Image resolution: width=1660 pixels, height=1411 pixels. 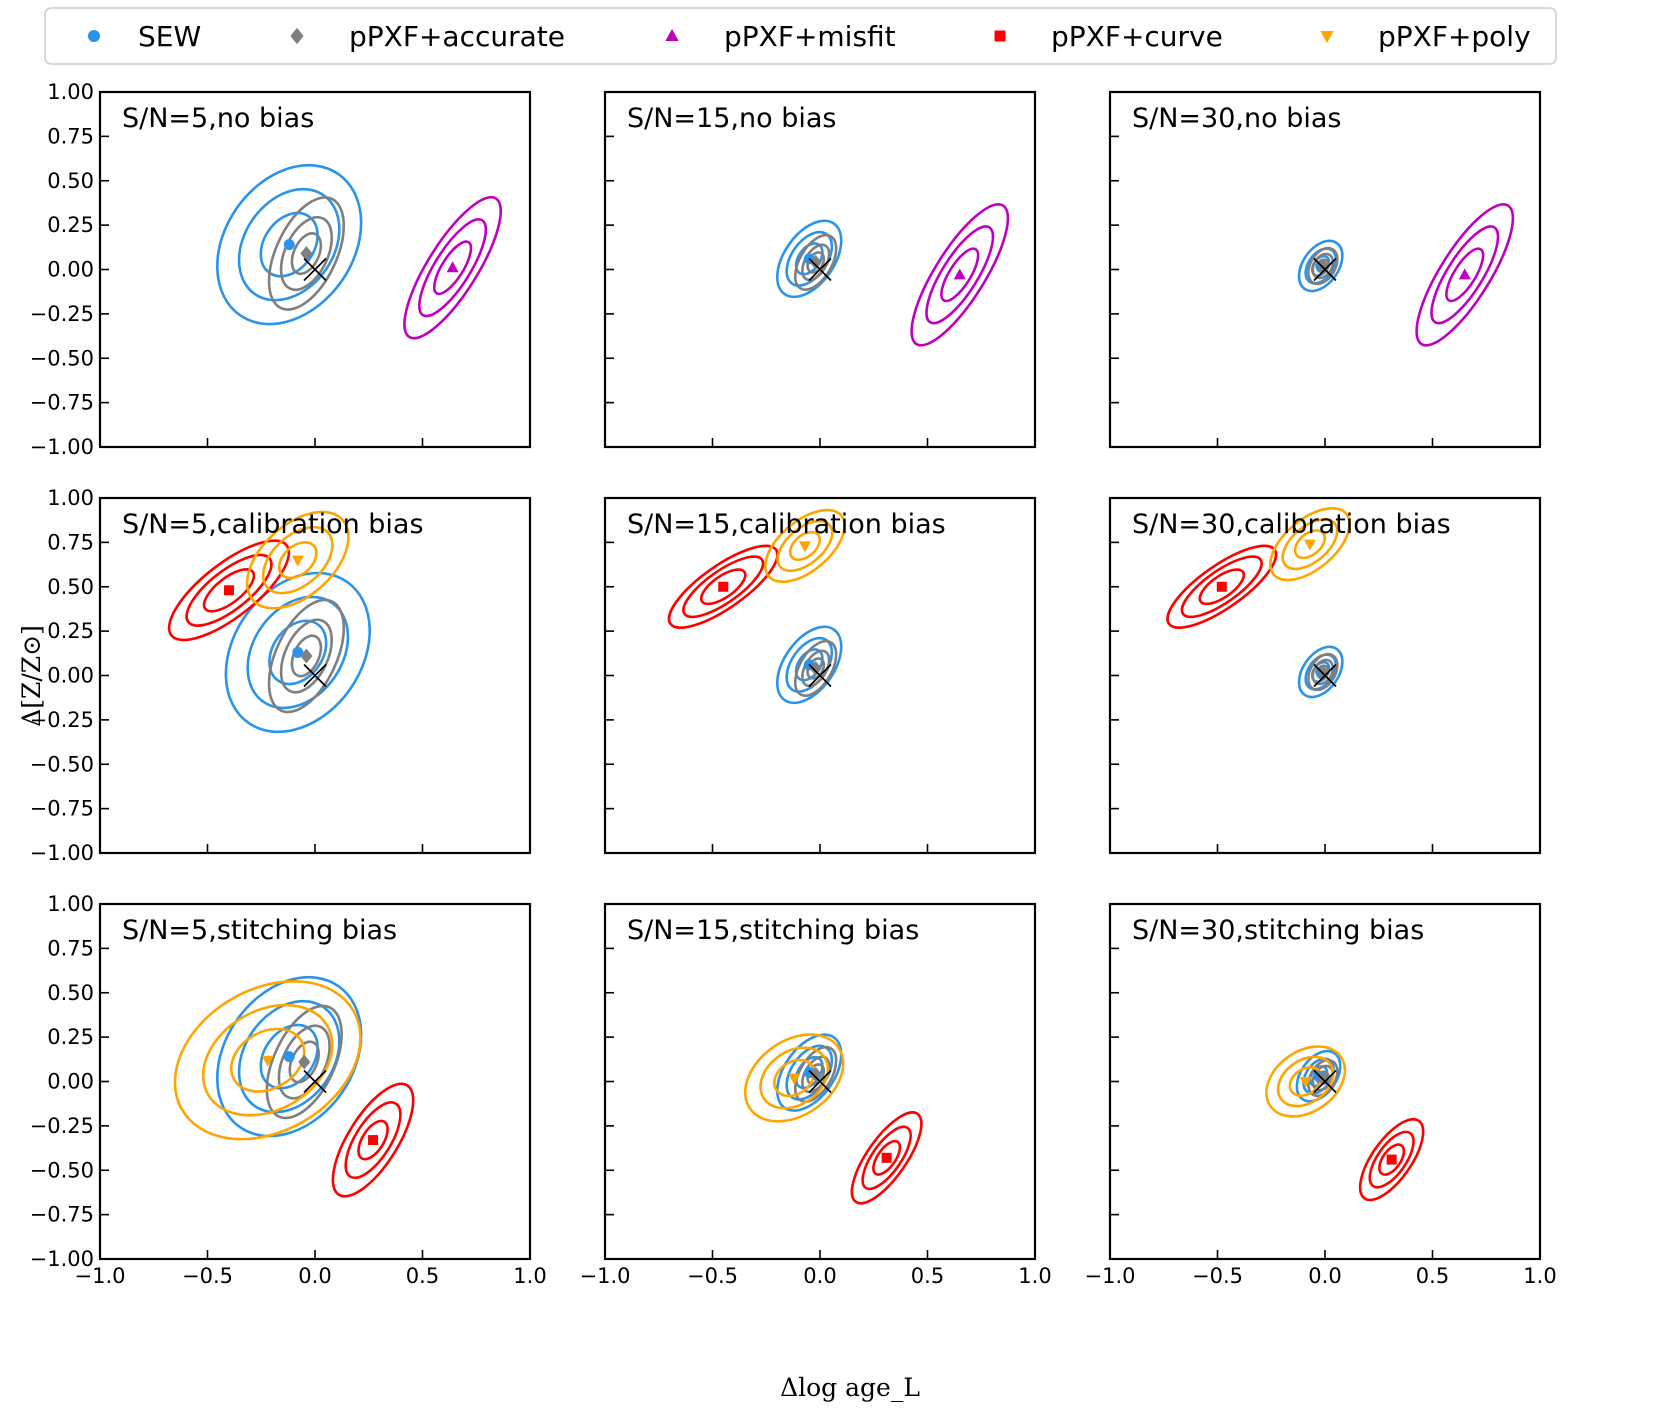 I want to click on legend-marker-curve, so click(x=1000, y=36).